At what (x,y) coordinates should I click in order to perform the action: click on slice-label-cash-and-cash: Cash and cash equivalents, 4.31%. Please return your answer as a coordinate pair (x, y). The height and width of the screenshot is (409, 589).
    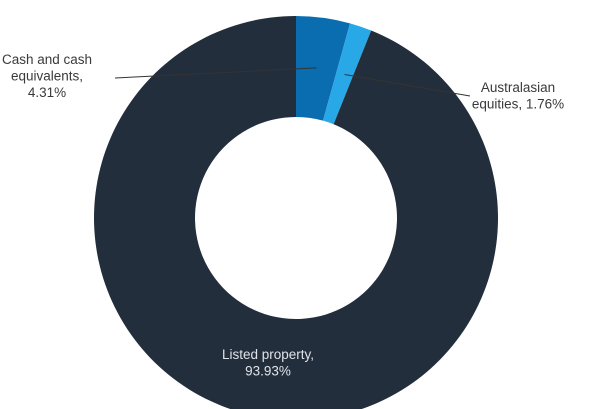
    Looking at the image, I should click on (47, 76).